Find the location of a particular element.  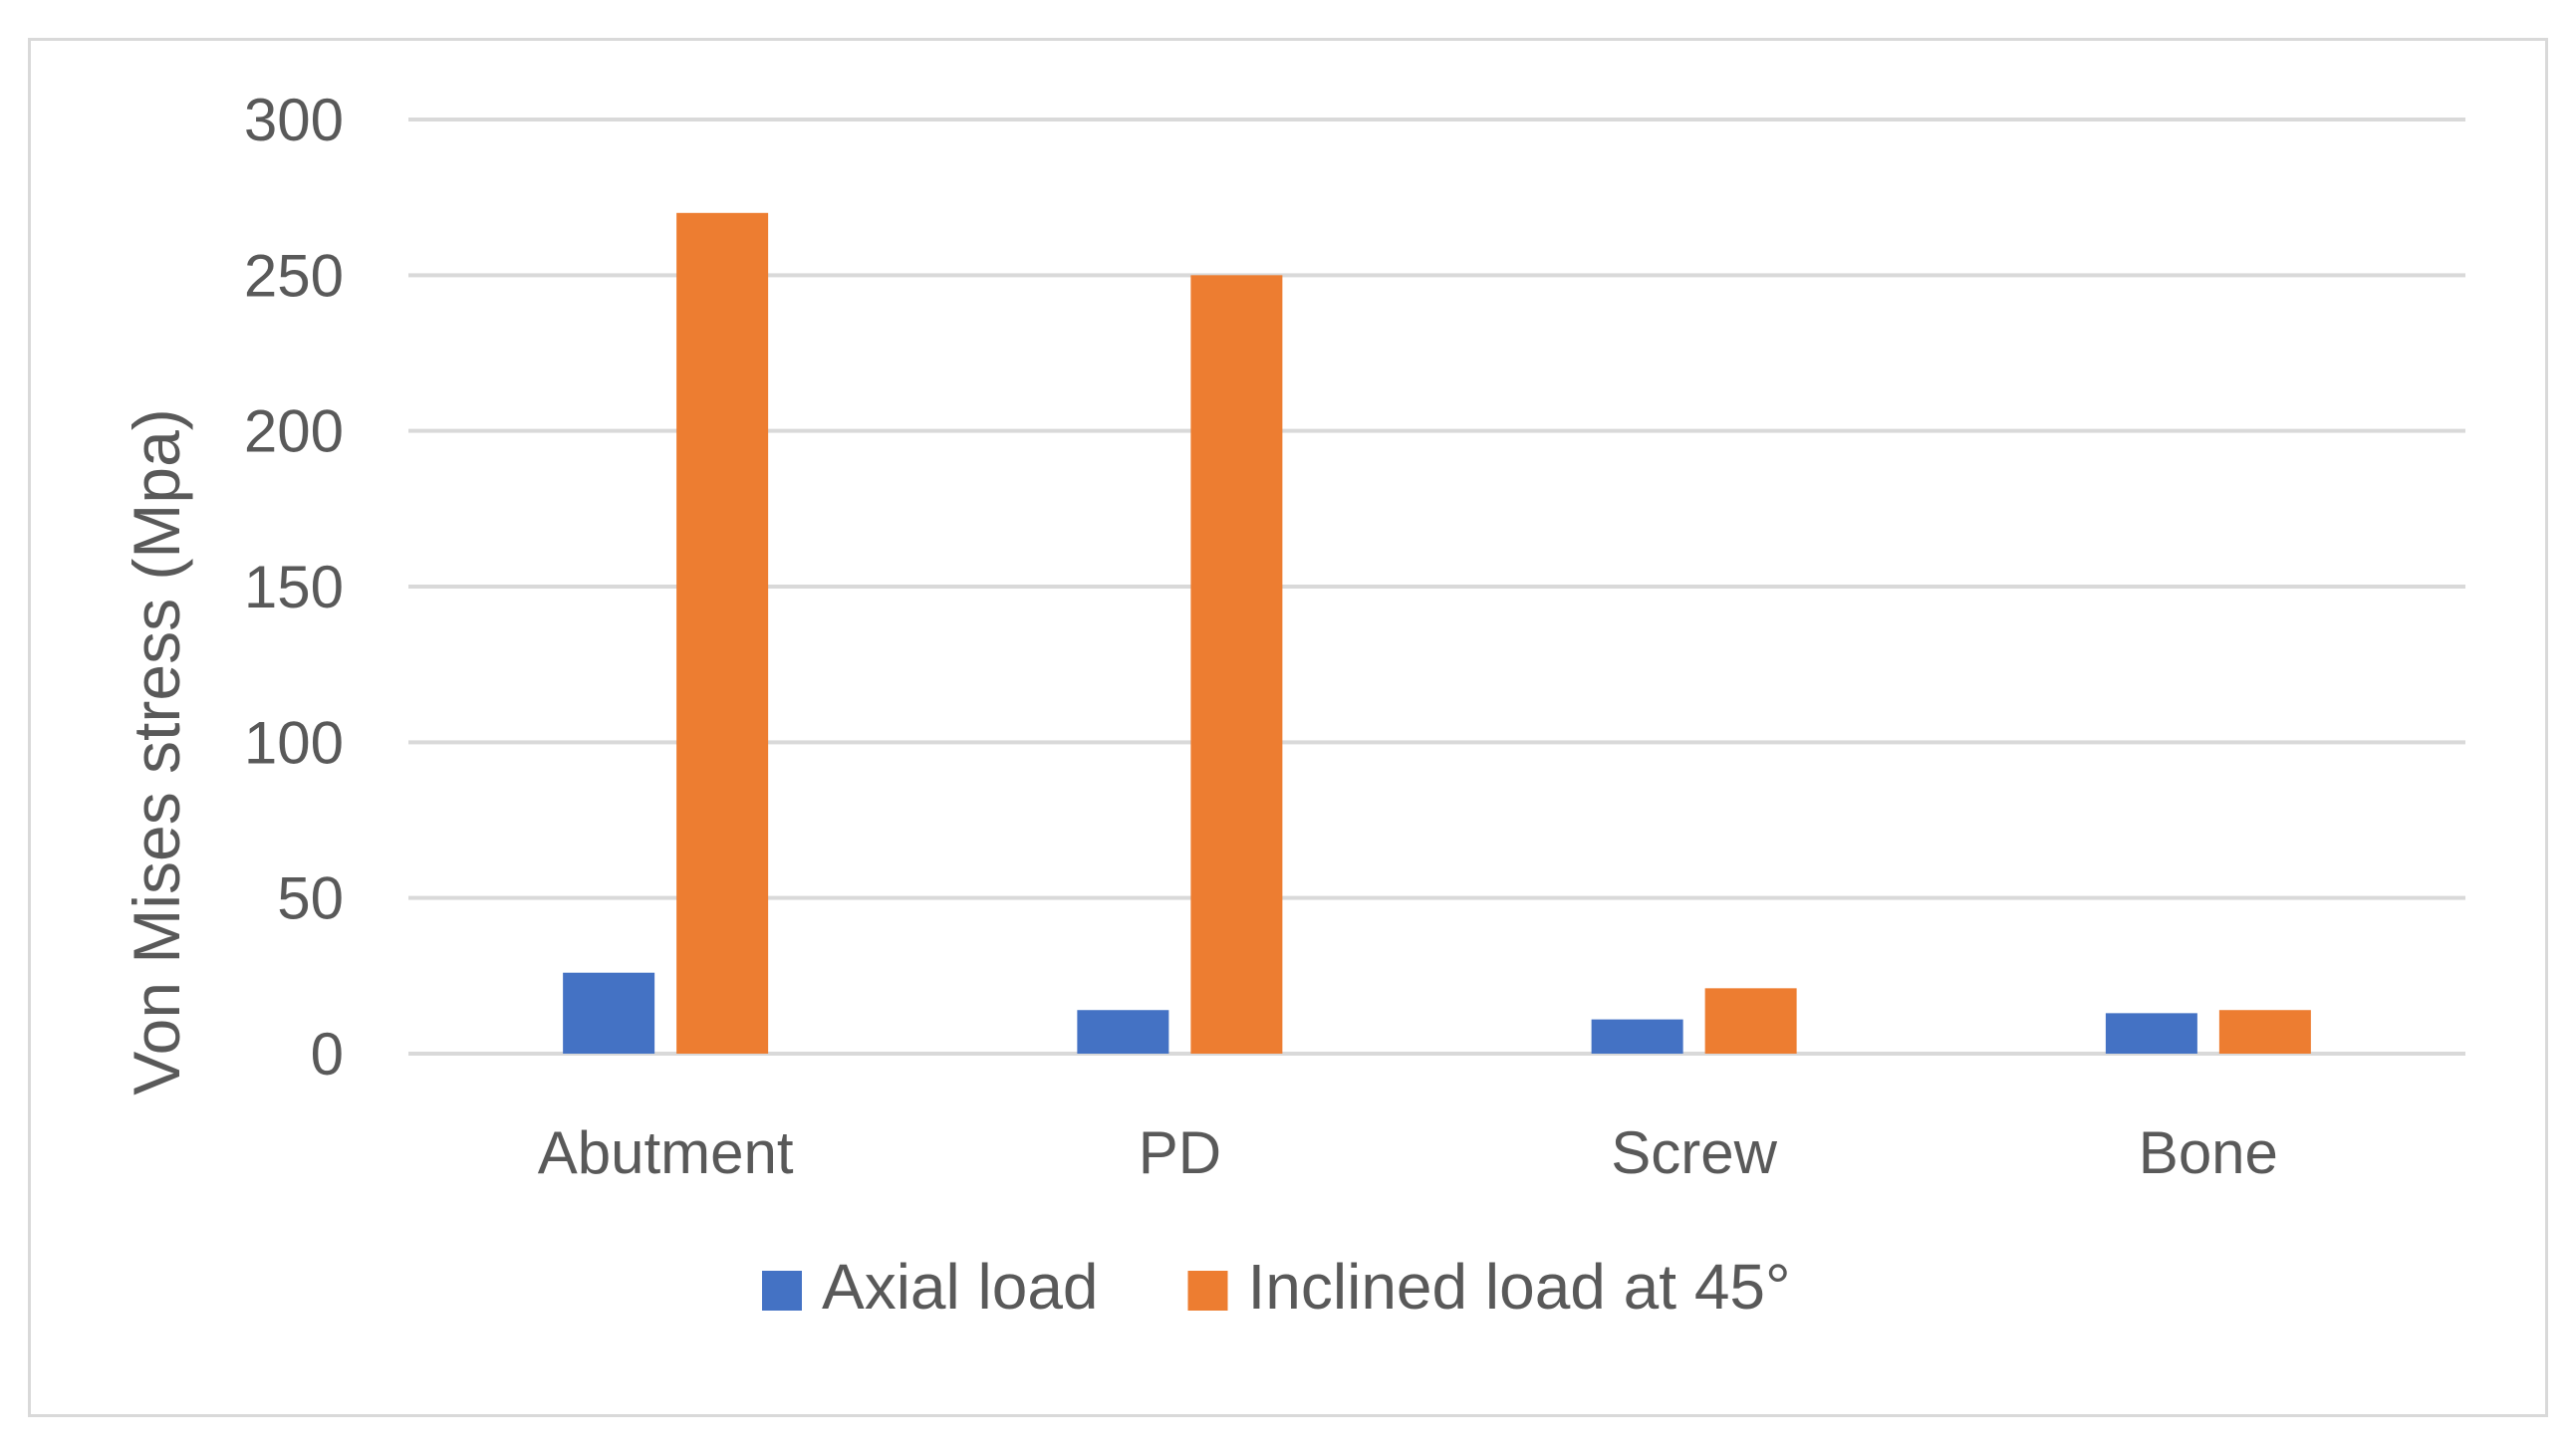

y-tick-labels: 0 50 100 150 200 250 300 is located at coordinates (294, 588).